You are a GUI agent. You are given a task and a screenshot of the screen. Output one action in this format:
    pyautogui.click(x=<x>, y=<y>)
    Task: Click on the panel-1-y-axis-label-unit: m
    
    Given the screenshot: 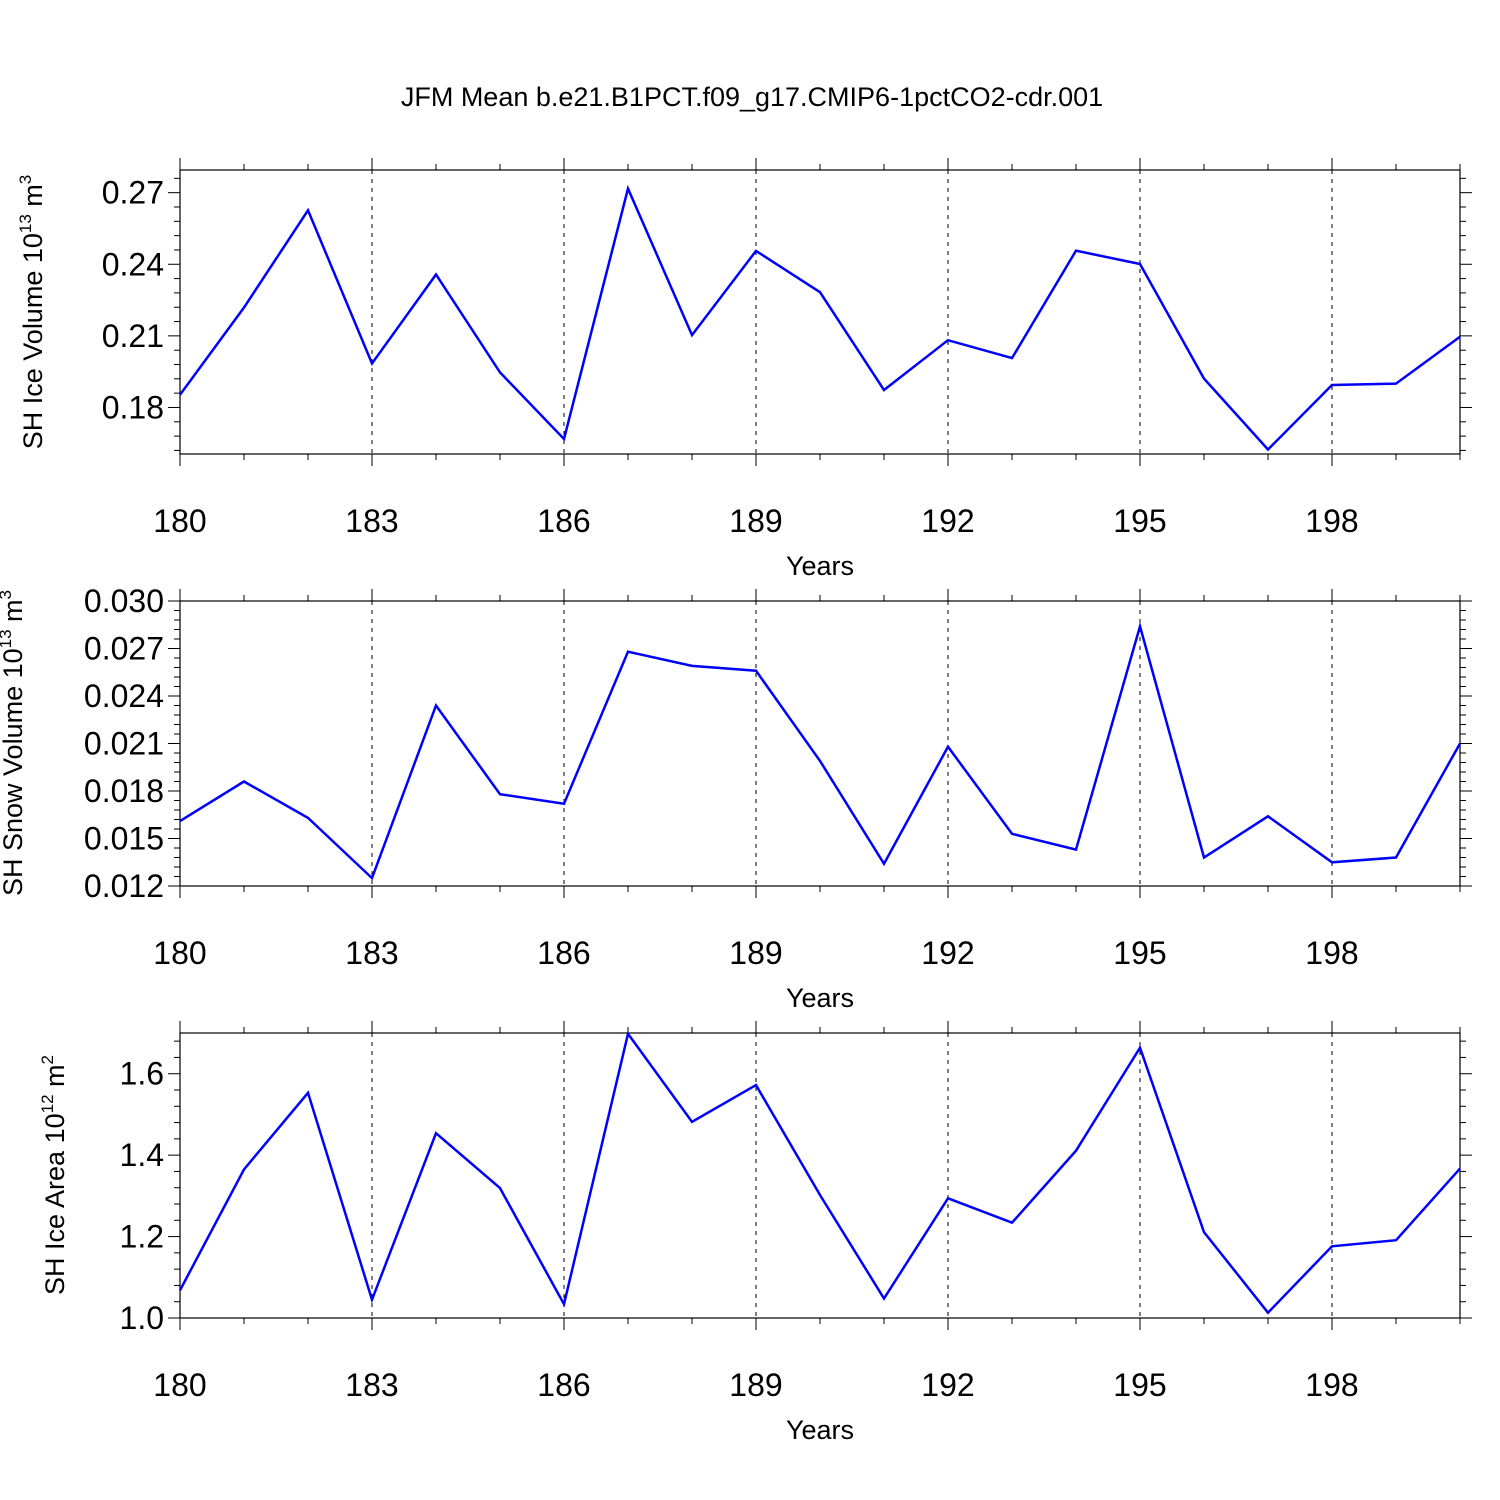 What is the action you would take?
    pyautogui.click(x=33, y=199)
    